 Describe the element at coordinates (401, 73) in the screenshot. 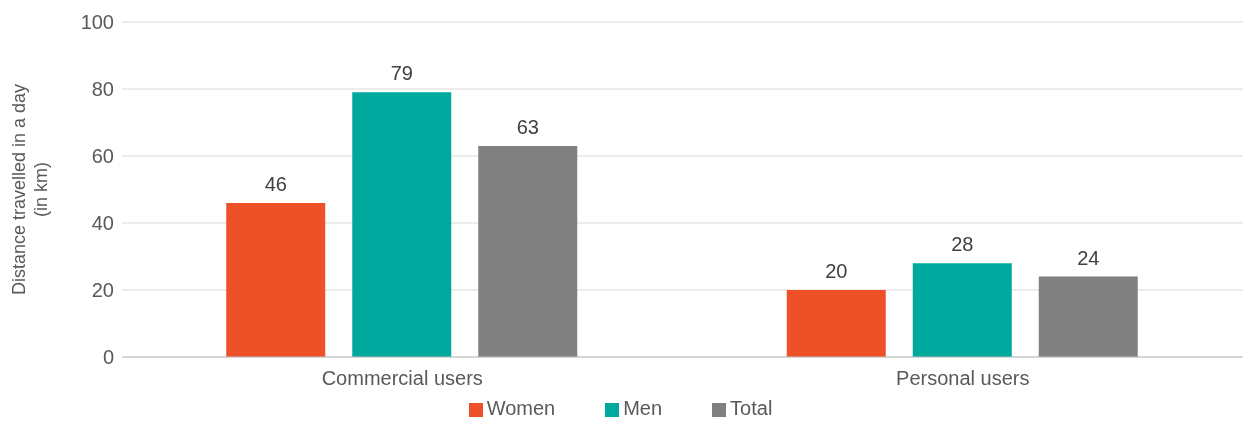

I see `data-label: 79` at that location.